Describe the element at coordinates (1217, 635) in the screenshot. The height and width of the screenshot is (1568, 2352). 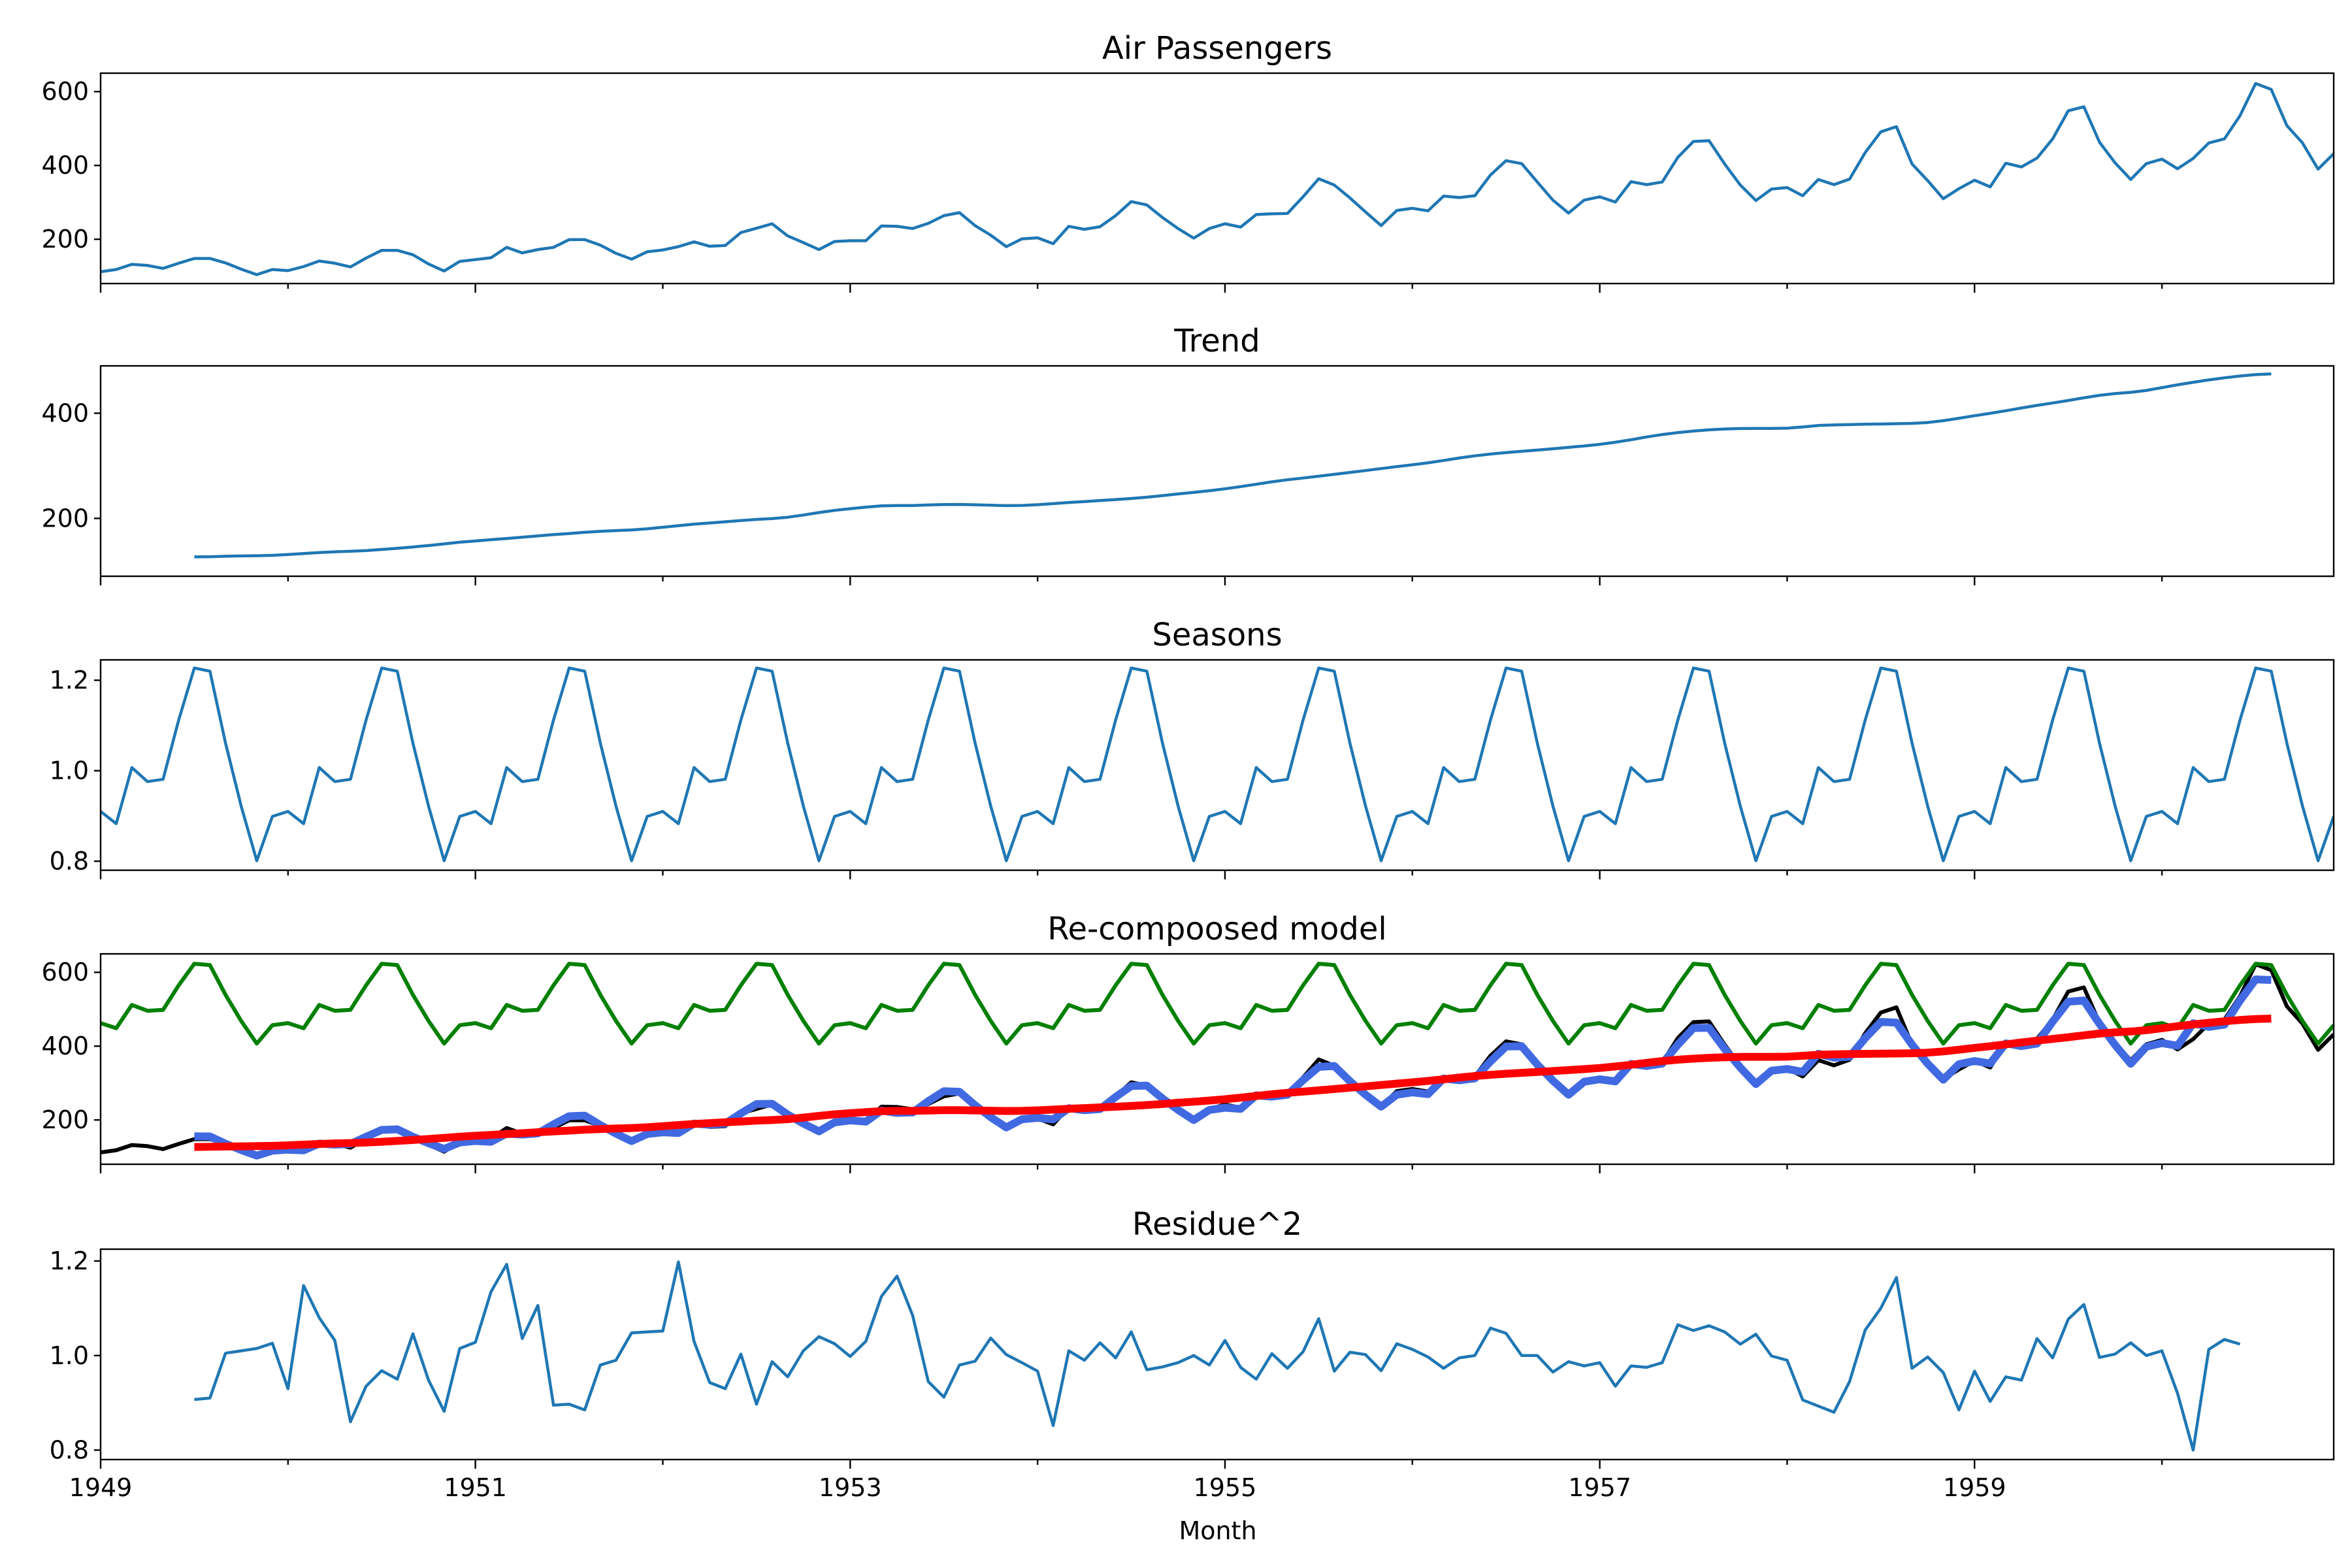
I see `panel-title: Seasons` at that location.